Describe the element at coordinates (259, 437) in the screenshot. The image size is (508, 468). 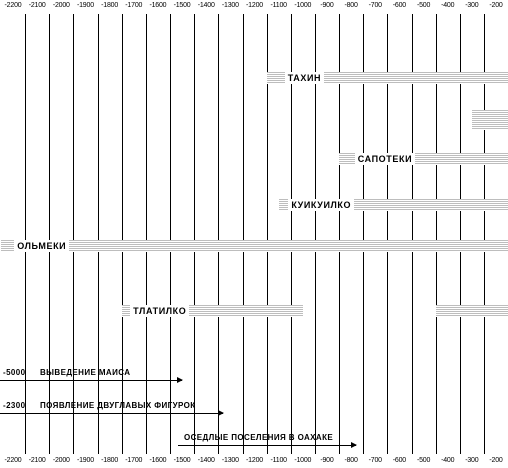
I see `event-description: ОСЕДЛЫЕ ПОСЕЛЕНИЯ В ОАХАКЕ` at that location.